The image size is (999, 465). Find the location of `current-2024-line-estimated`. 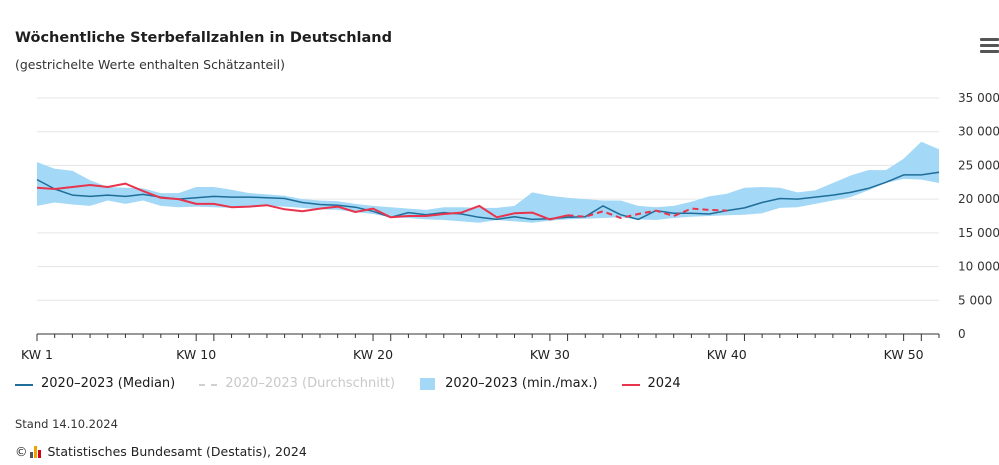

current-2024-line-estimated is located at coordinates (647, 213).